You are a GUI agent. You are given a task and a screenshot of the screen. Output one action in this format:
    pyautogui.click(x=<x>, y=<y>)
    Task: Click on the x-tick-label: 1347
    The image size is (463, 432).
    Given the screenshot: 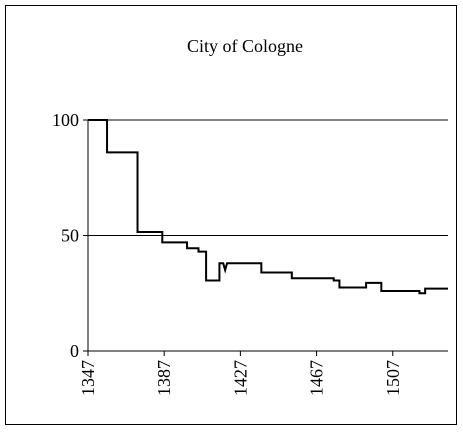 What is the action you would take?
    pyautogui.click(x=88, y=378)
    